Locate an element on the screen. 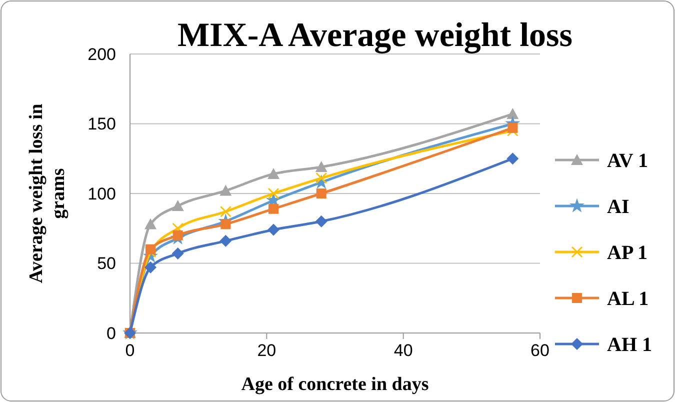 The height and width of the screenshot is (402, 675). y-tick-label: 200 is located at coordinates (102, 54).